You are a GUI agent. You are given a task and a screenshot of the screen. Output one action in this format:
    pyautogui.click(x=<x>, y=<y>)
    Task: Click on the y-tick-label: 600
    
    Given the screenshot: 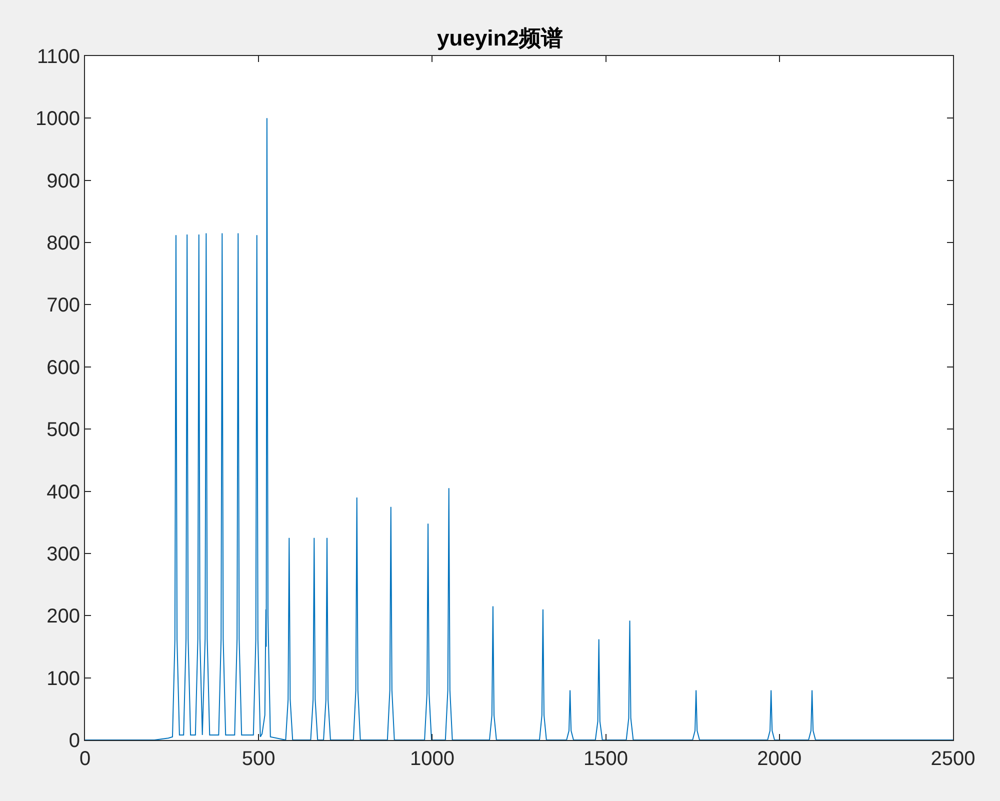 What is the action you would take?
    pyautogui.click(x=63, y=367)
    